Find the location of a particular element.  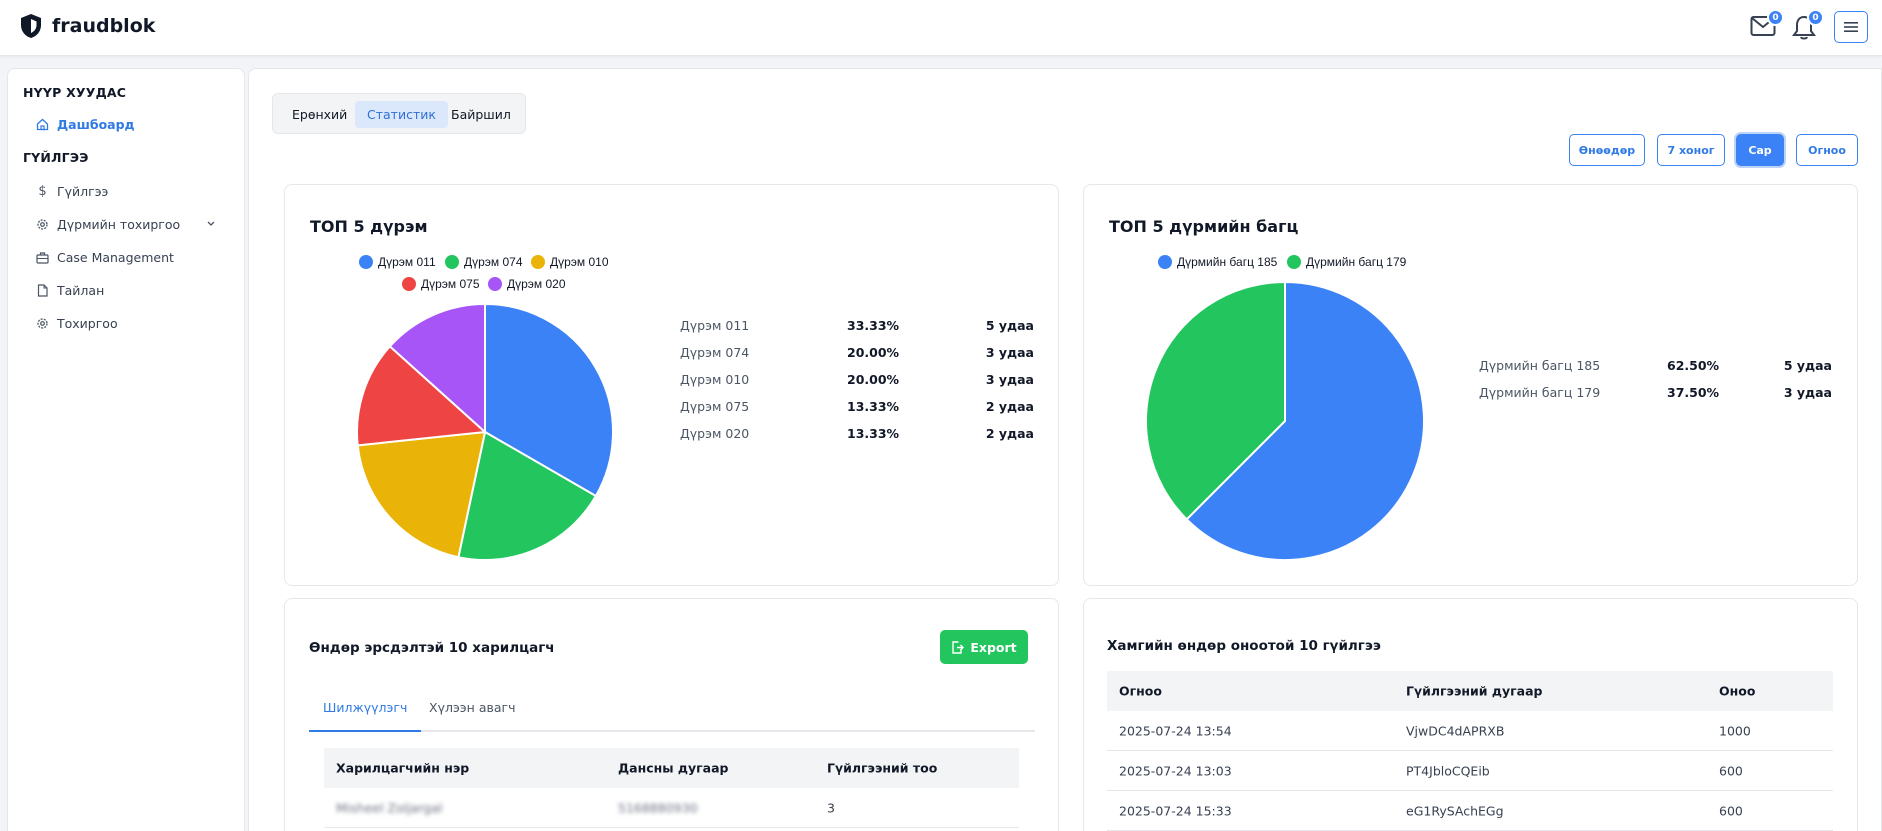

high-risk-customers-title: Өндөр эрсдэлтэй 10 харилцагч is located at coordinates (432, 648).